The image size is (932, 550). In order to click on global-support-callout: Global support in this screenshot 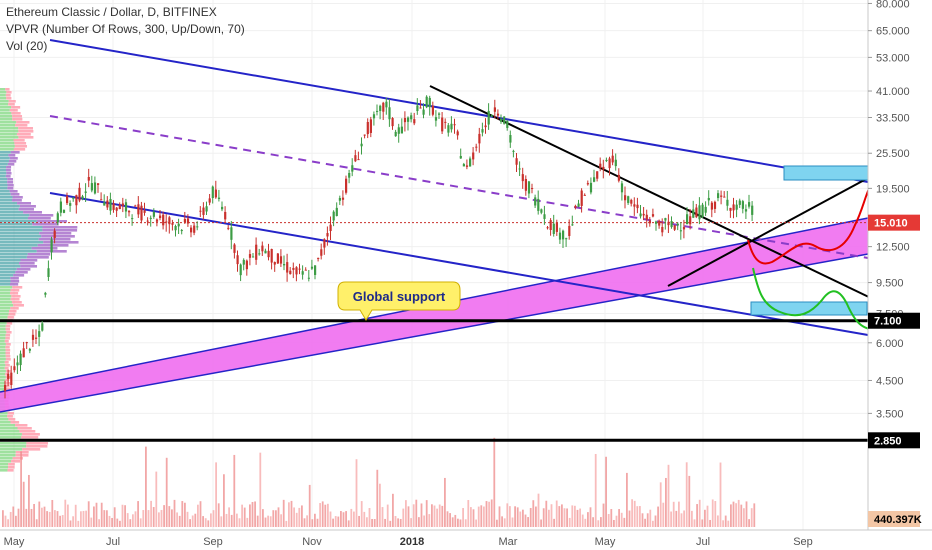, I will do `click(399, 301)`.